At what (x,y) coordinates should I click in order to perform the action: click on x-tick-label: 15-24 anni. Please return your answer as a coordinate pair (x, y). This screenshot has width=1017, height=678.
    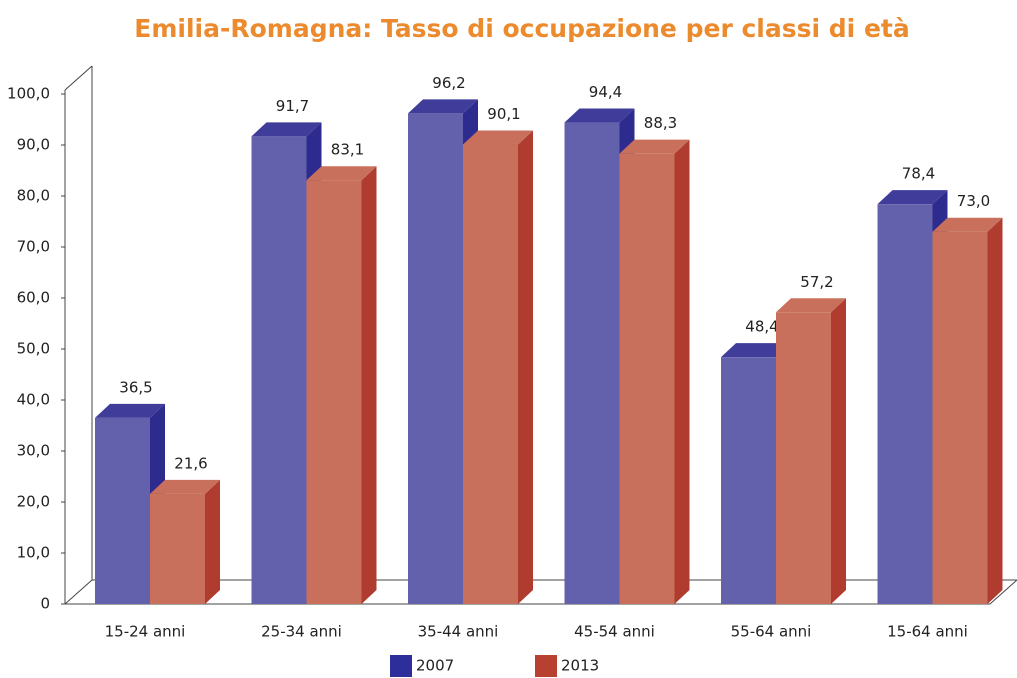
    Looking at the image, I should click on (145, 632).